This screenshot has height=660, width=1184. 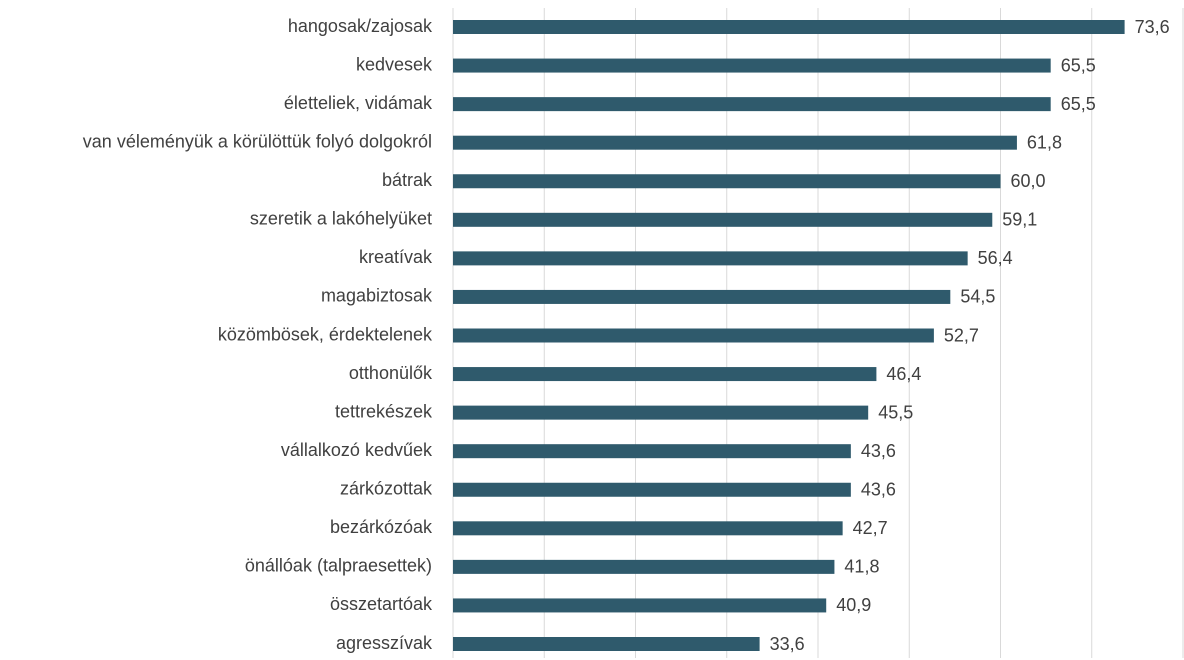 I want to click on value-label: 33,6, so click(x=787, y=644).